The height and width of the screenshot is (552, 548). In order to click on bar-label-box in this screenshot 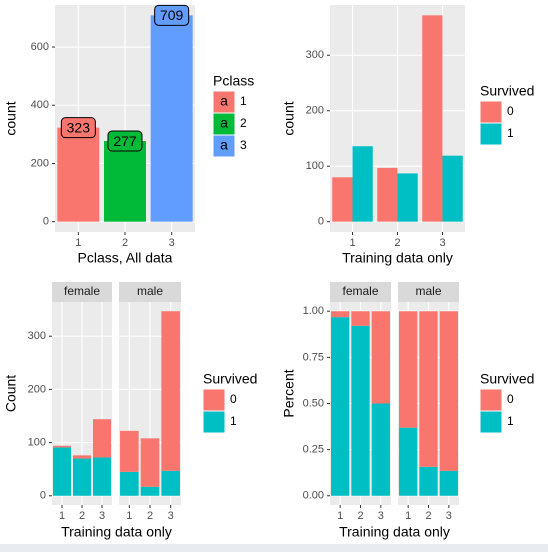, I will do `click(172, 15)`.